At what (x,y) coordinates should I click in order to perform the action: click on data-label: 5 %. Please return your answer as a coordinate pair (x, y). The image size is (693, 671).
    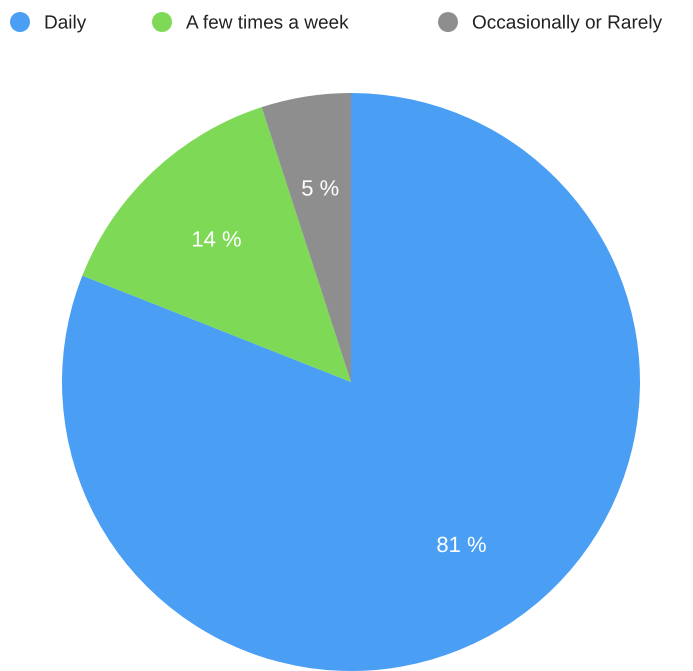
    Looking at the image, I should click on (320, 188).